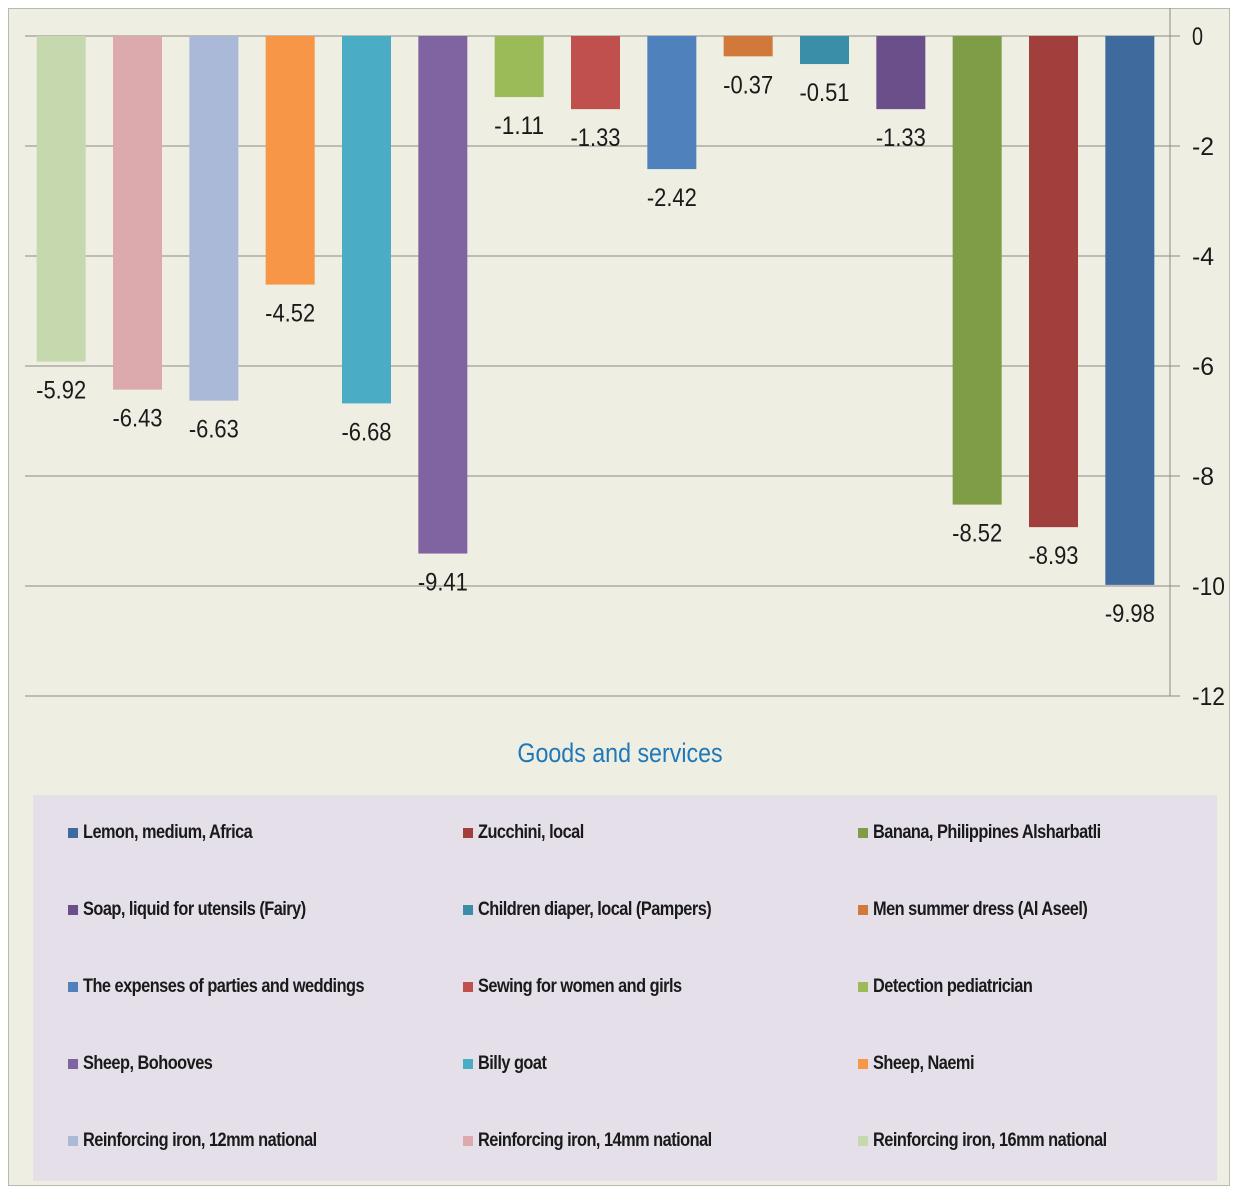 This screenshot has width=1240, height=1195. I want to click on legend-label: Sheep, Naemi, so click(923, 1063).